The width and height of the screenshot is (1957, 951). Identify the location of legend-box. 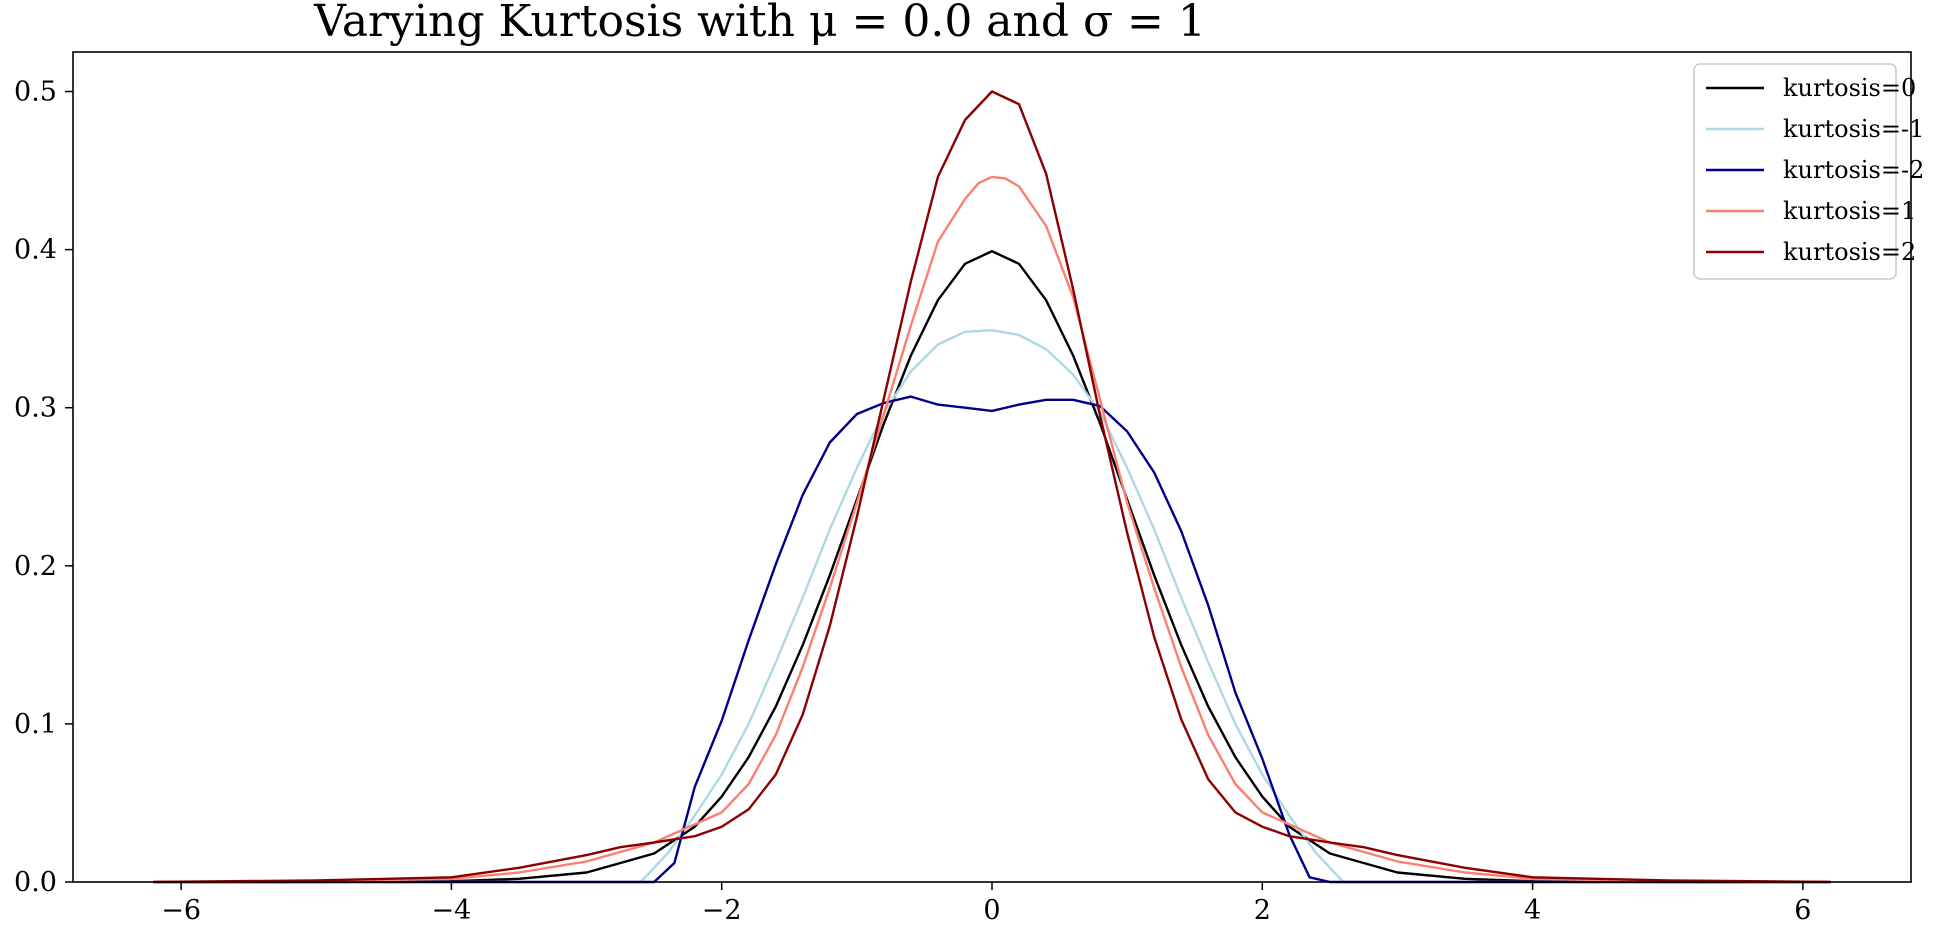
(1795, 171).